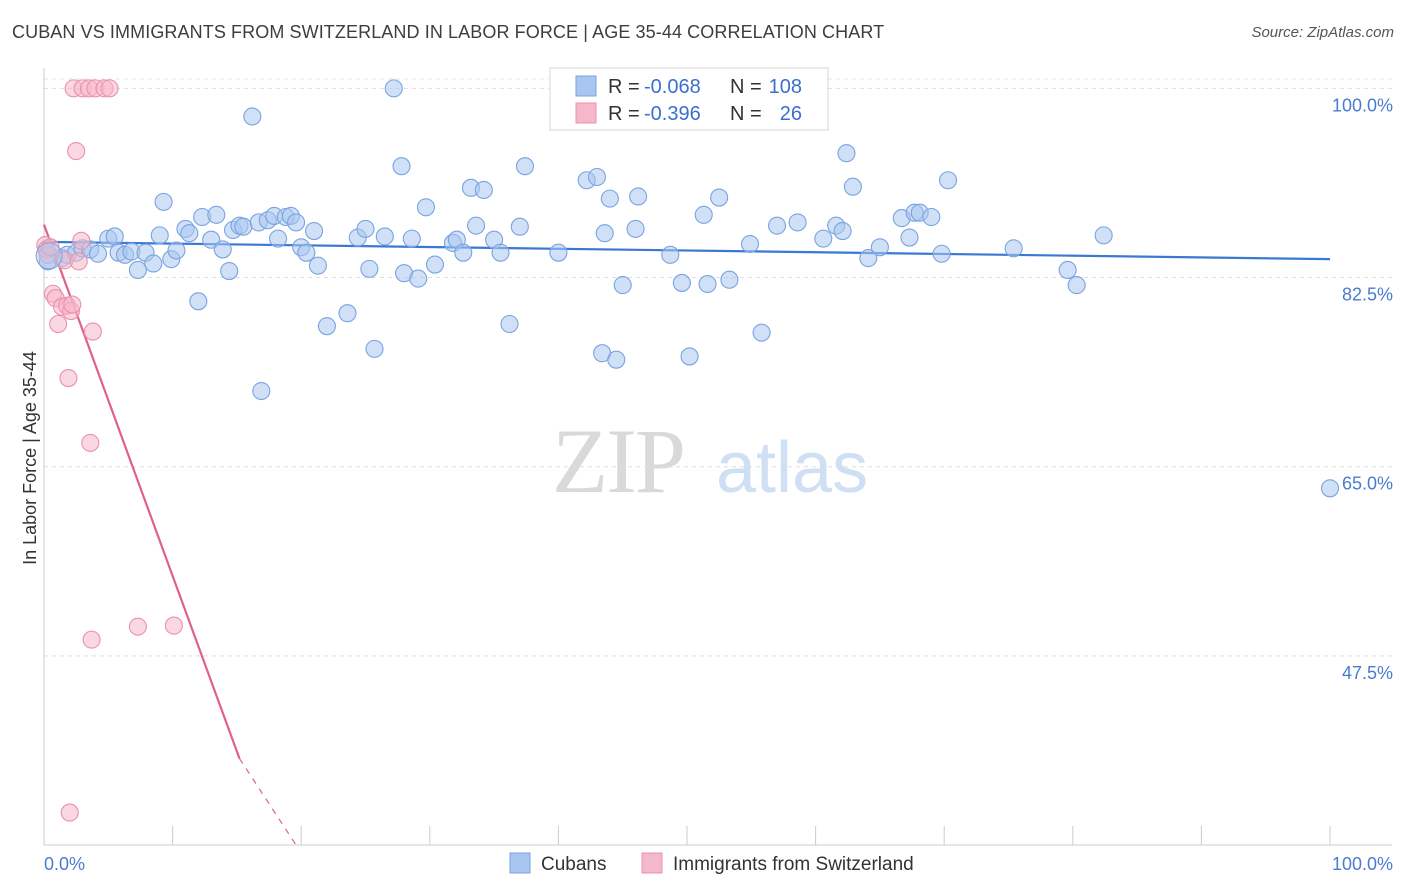 This screenshot has height=892, width=1406. What do you see at coordinates (267, 802) in the screenshot?
I see `trend-line-swiss-extension` at bounding box center [267, 802].